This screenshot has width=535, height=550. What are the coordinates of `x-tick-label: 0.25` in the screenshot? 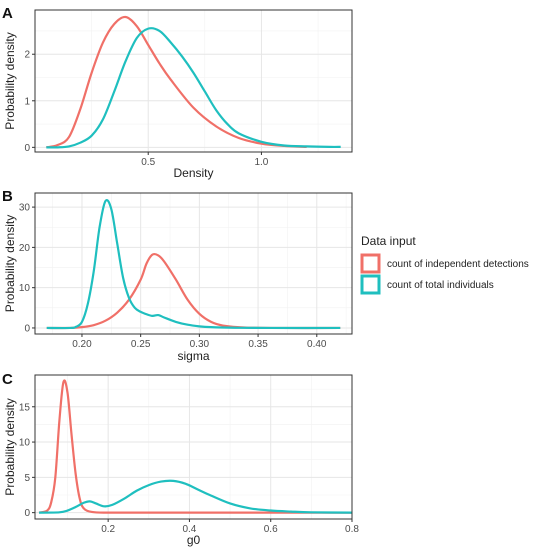 It's located at (141, 344).